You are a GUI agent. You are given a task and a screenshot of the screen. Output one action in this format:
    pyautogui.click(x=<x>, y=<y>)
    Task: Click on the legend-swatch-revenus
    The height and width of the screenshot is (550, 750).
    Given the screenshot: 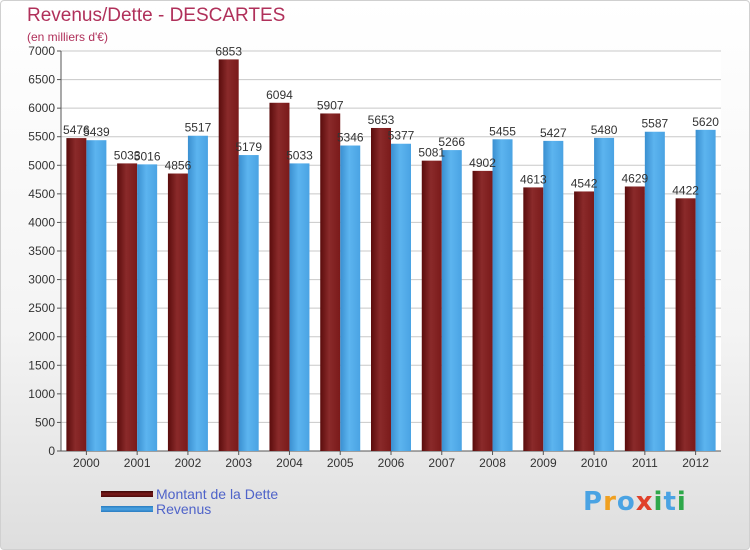 What is the action you would take?
    pyautogui.click(x=127, y=509)
    